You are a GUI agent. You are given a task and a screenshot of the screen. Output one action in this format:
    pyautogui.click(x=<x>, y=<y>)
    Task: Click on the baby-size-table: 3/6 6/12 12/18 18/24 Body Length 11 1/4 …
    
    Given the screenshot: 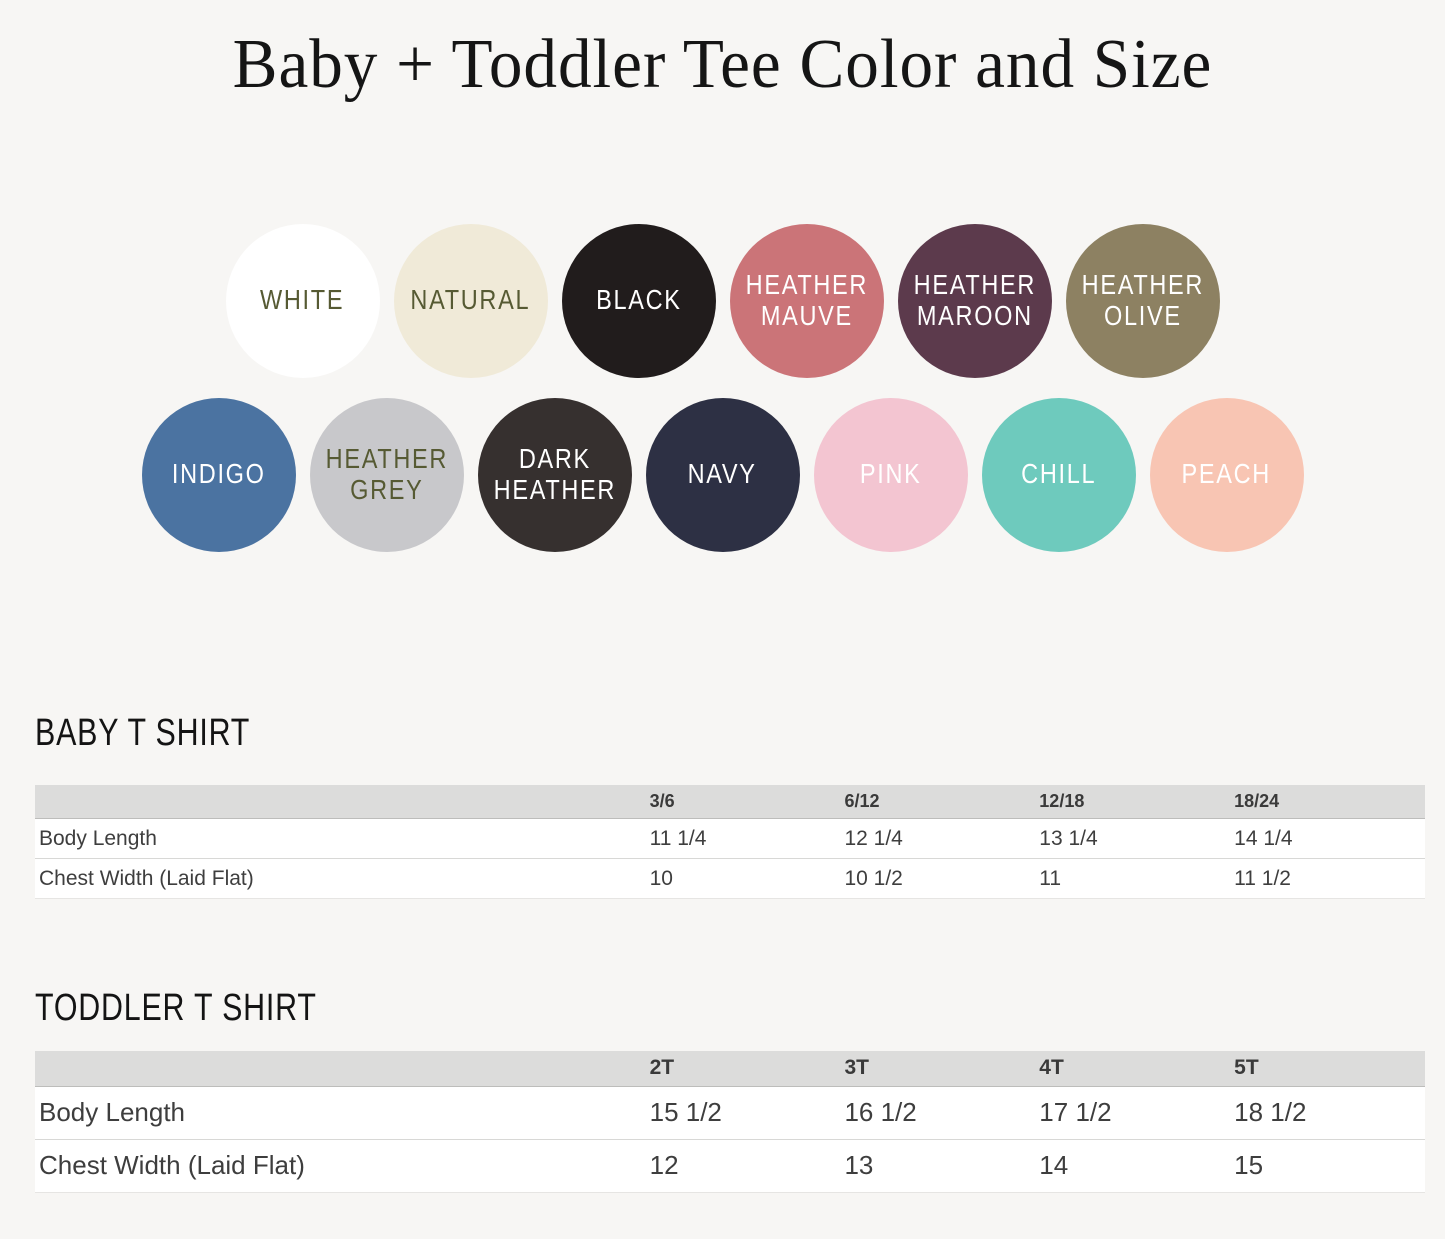 What is the action you would take?
    pyautogui.click(x=730, y=842)
    